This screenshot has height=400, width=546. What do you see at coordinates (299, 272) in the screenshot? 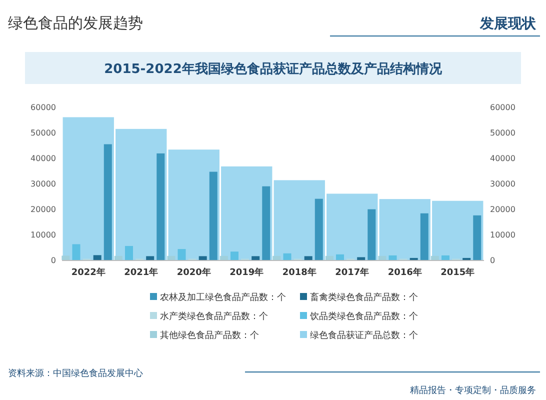
I see `x-tick-label: 2018年` at bounding box center [299, 272].